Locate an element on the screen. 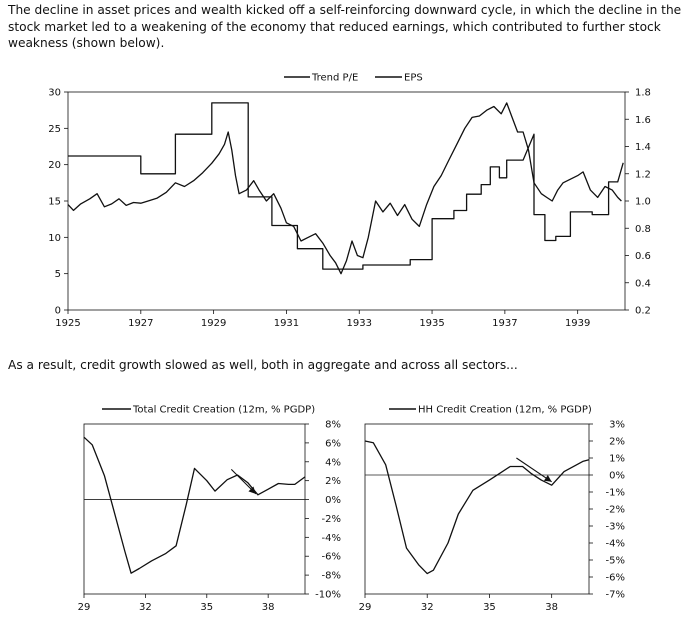  total-credit-plot-frame is located at coordinates (194, 509).